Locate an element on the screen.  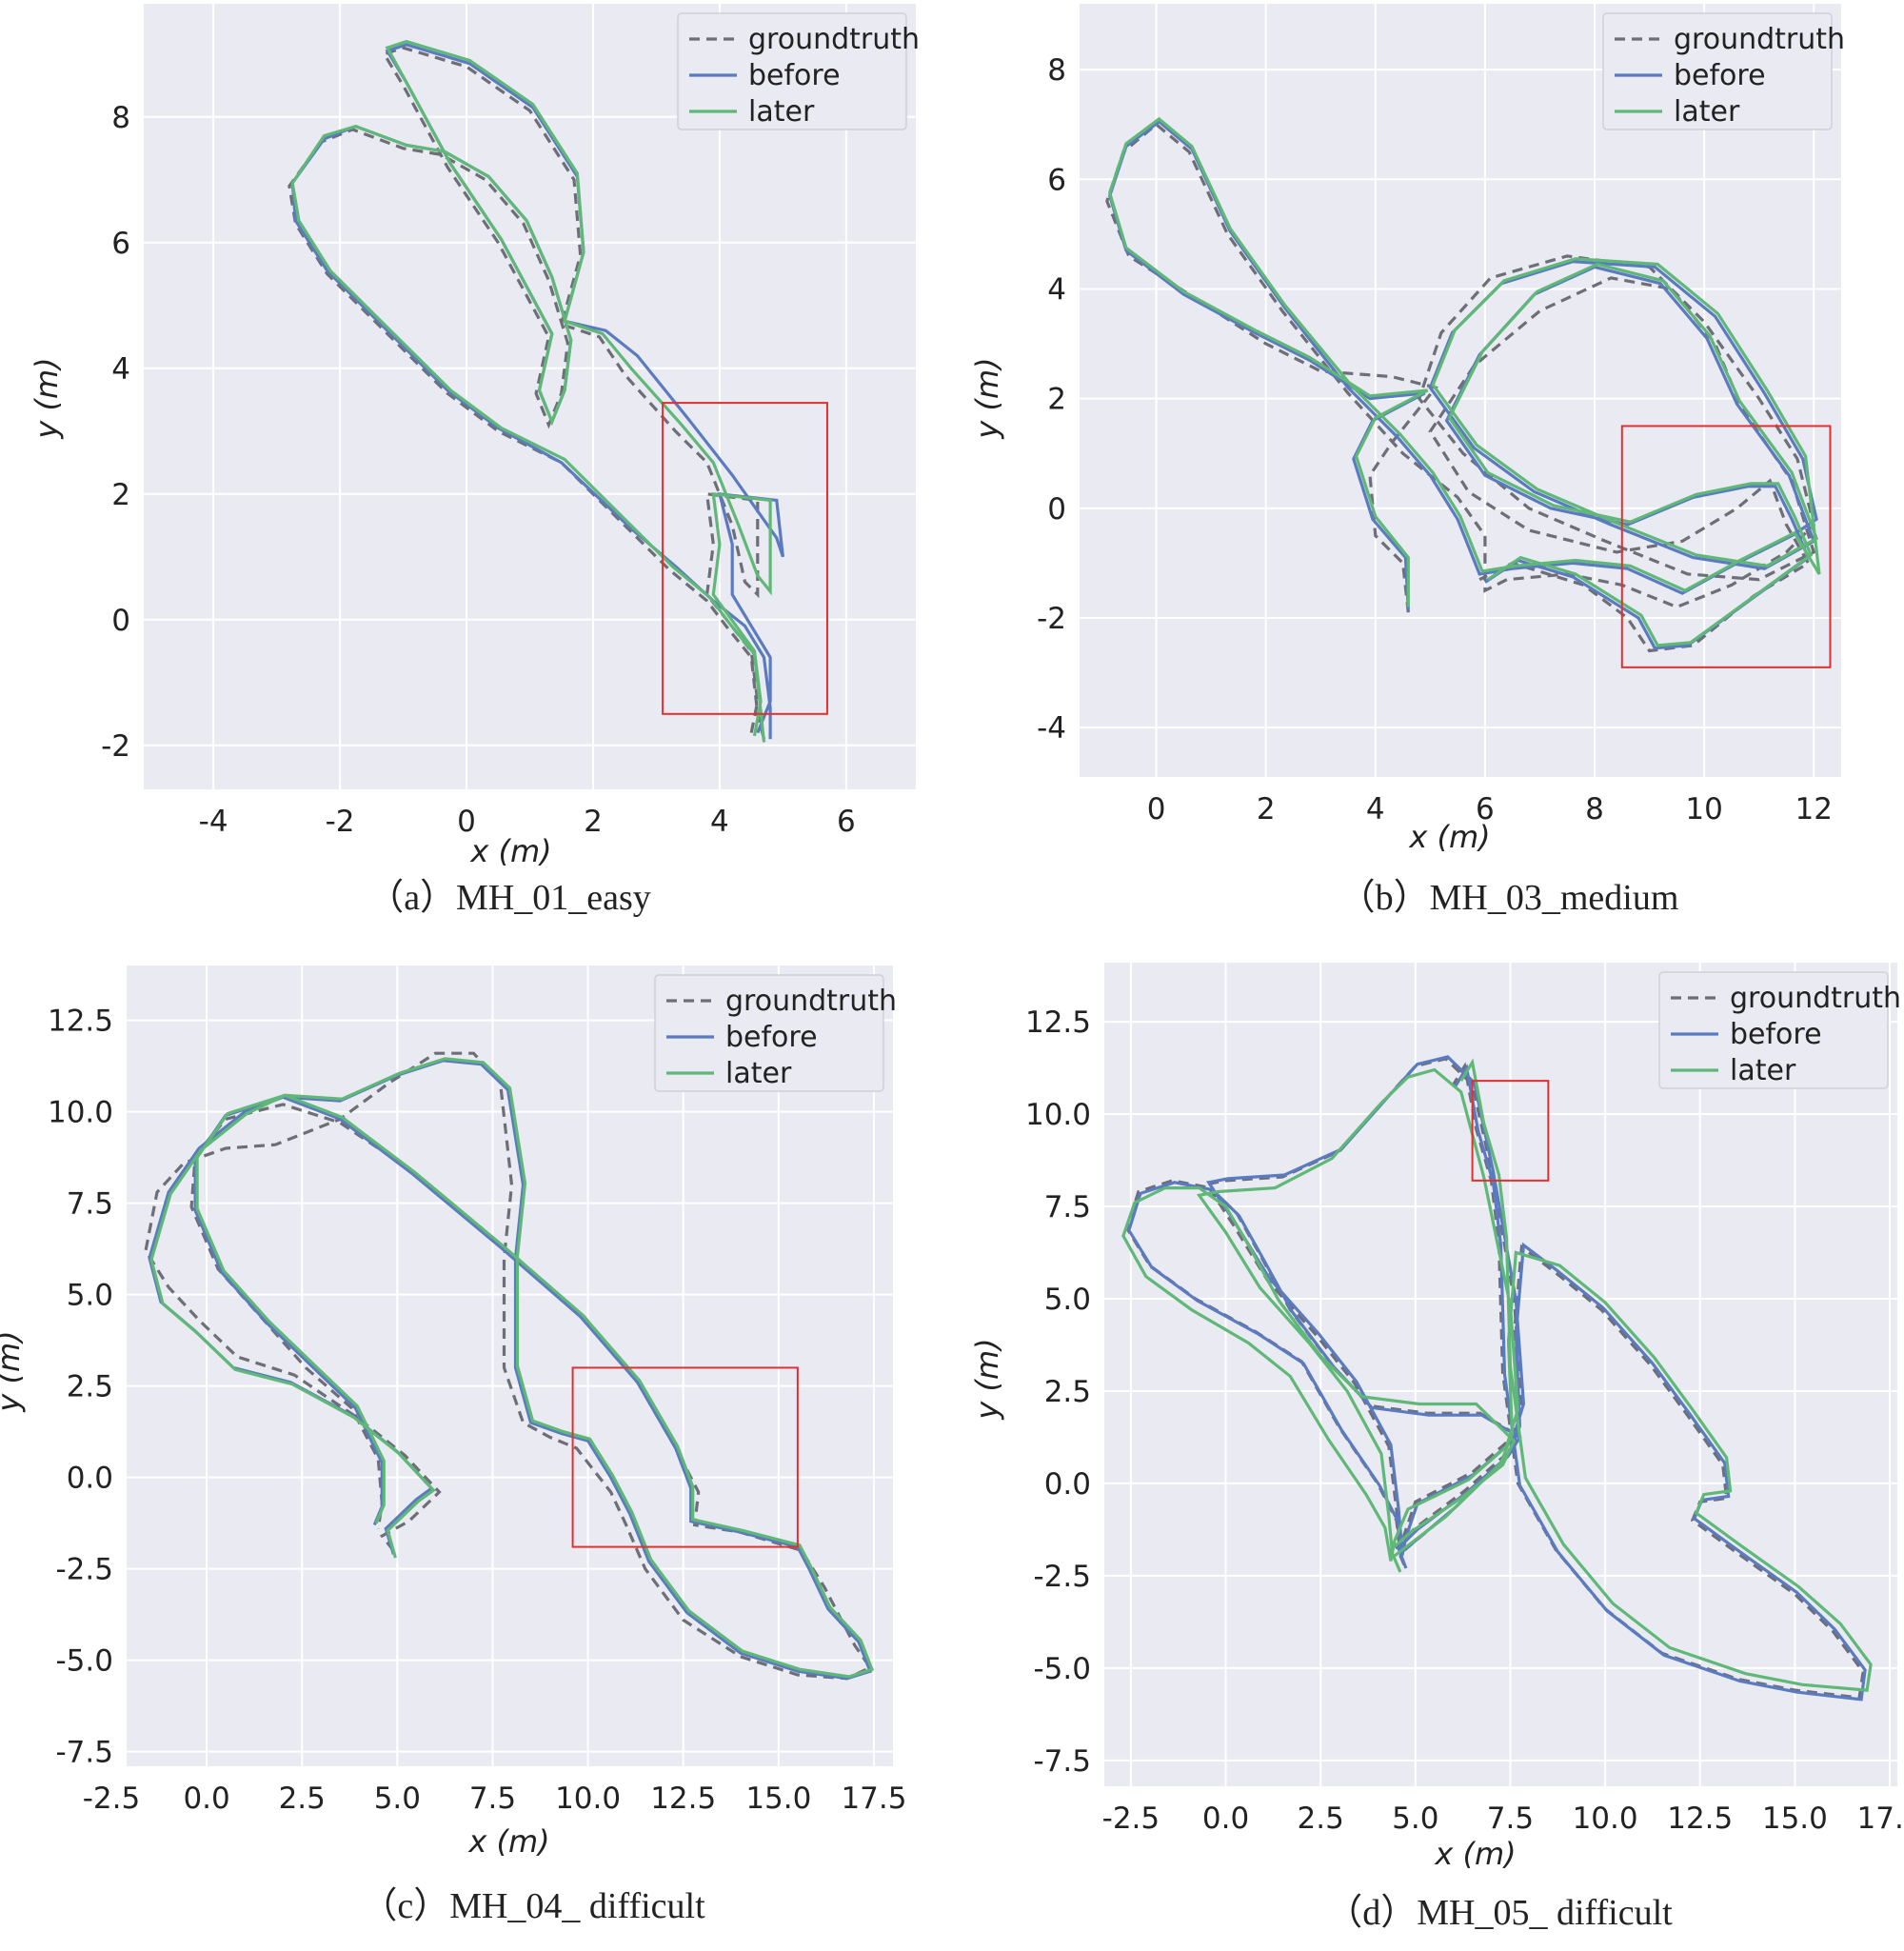
subplot-caption: （b）MH_03_medium is located at coordinates (1509, 898).